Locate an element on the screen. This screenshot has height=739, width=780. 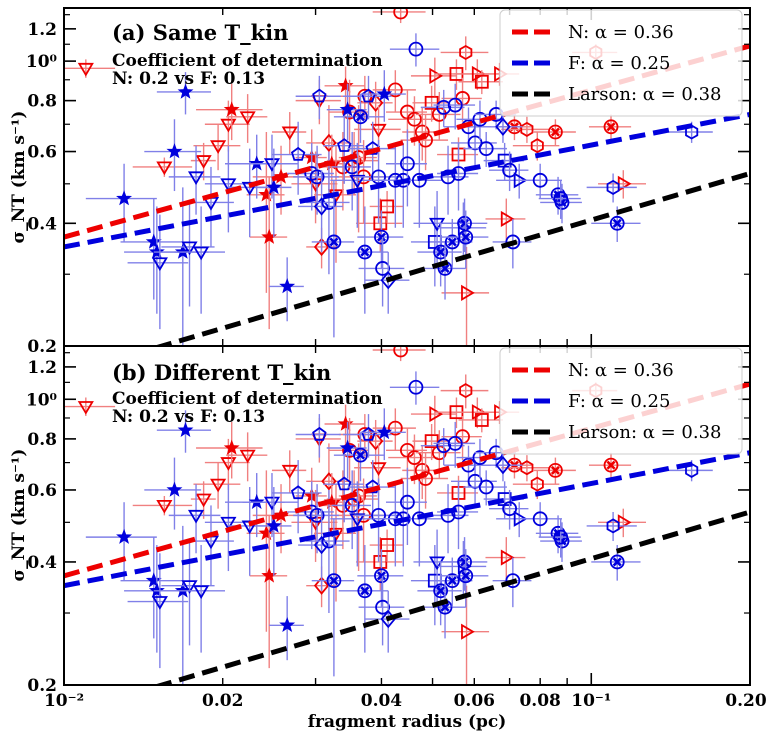
panel-a-ytick-label-5: 1.2 is located at coordinates (42, 30).